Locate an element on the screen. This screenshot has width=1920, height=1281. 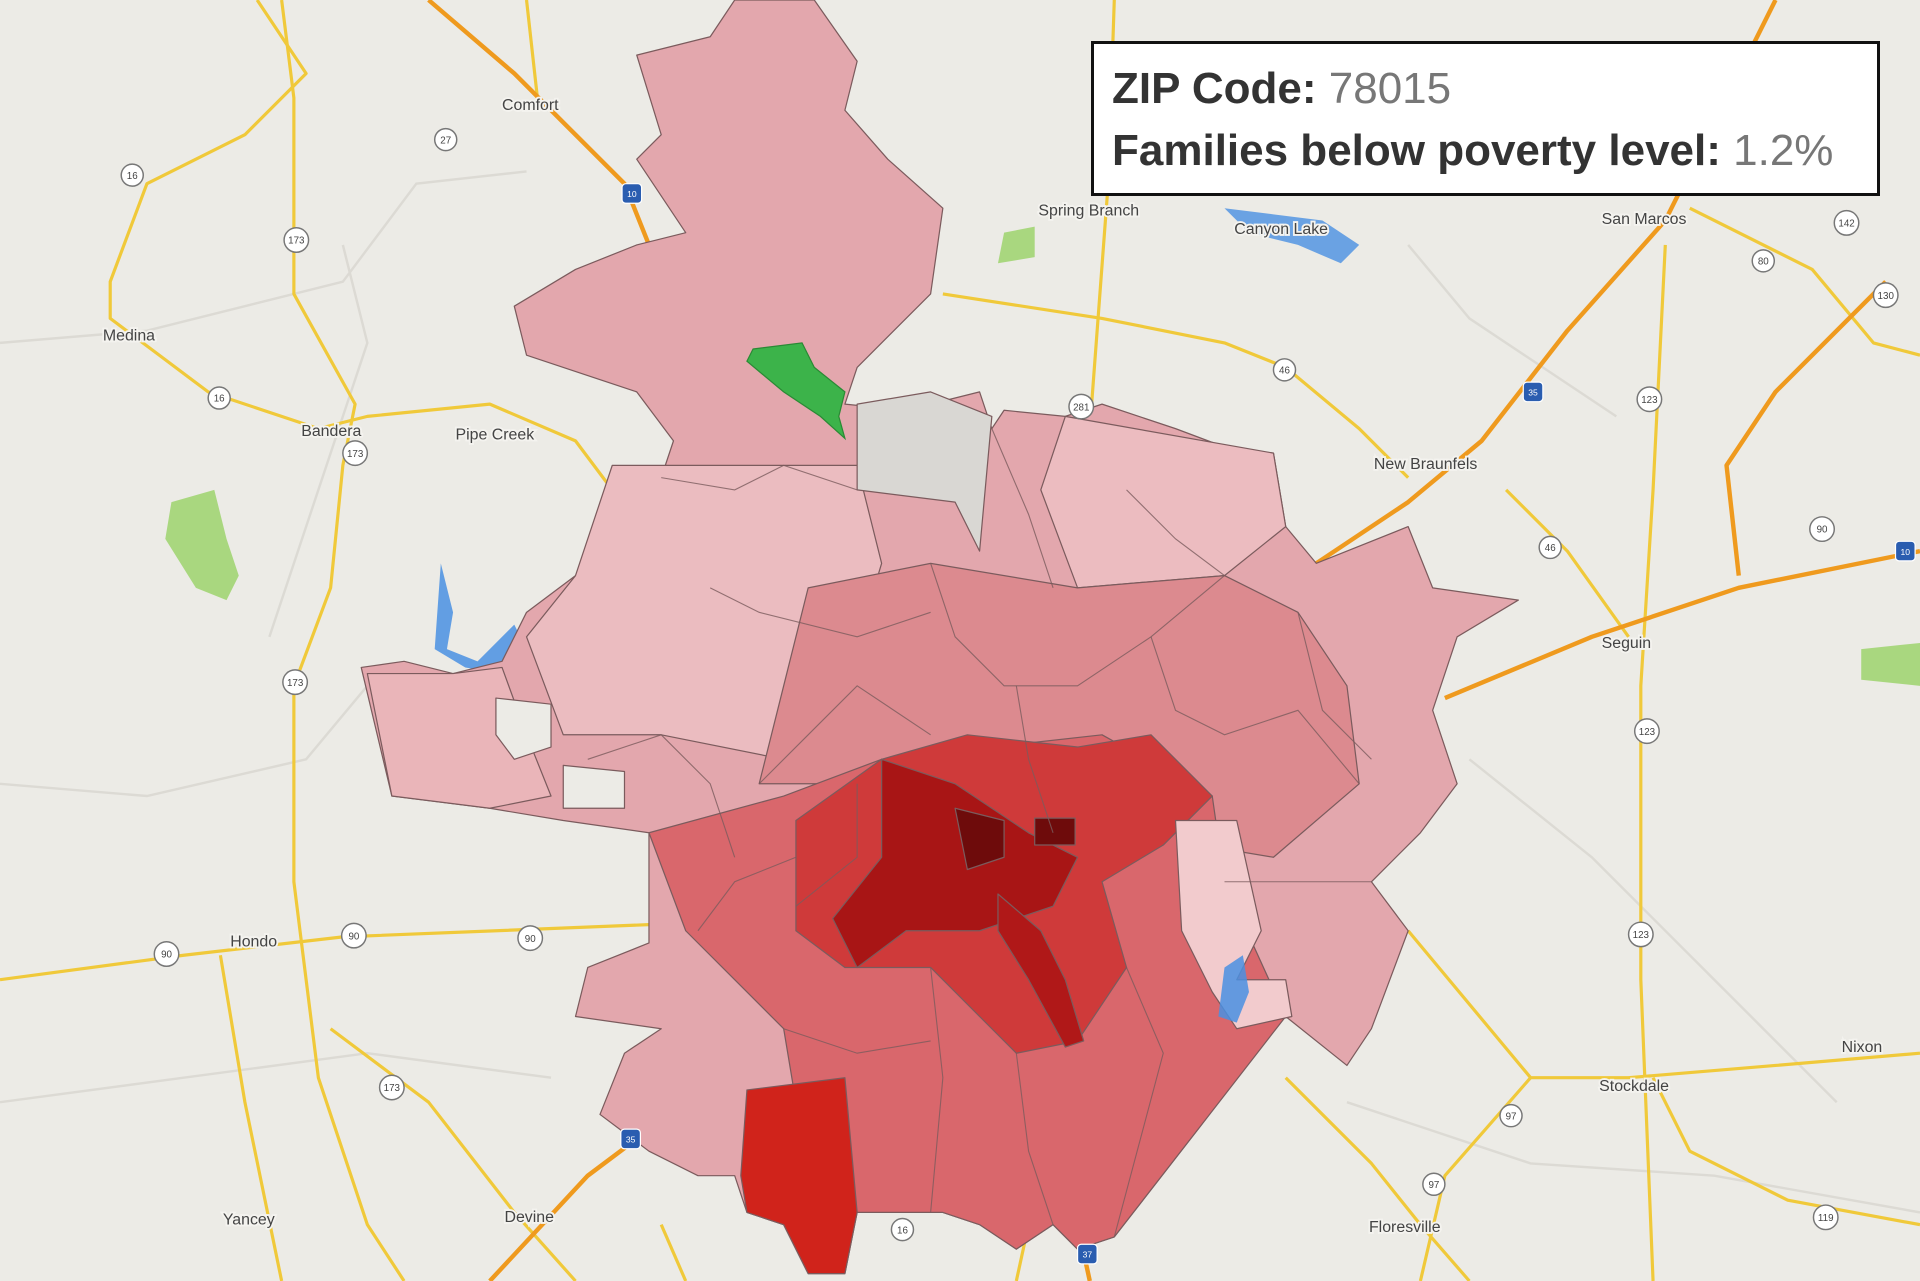
town-medina: Medina is located at coordinates (129, 335).